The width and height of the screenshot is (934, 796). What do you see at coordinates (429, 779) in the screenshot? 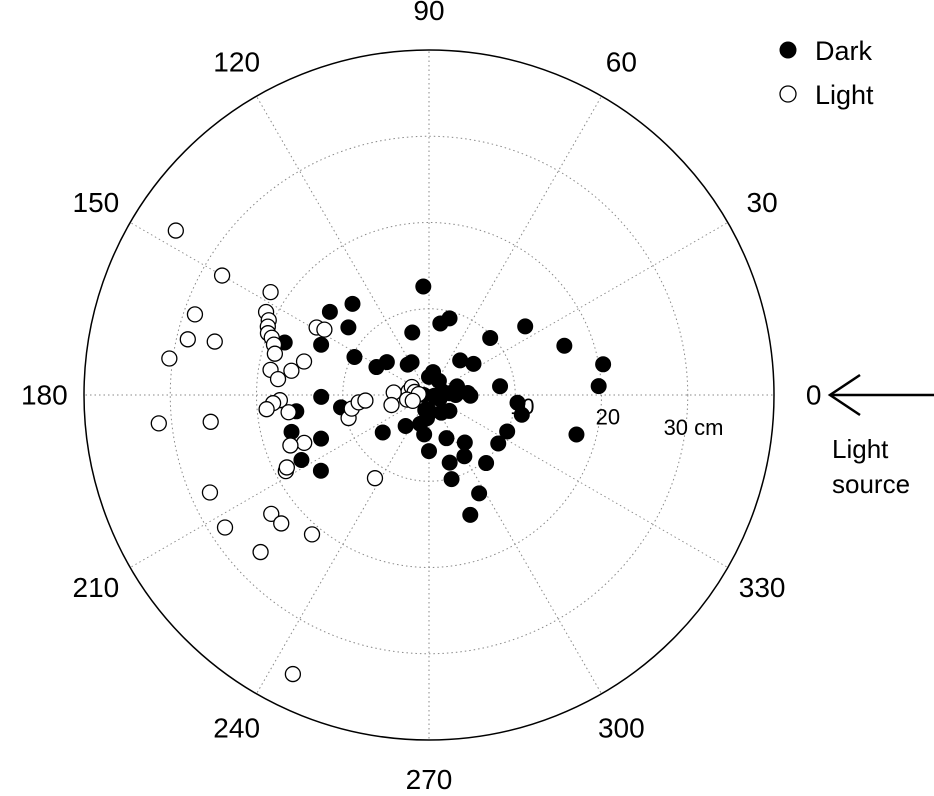
I see `angle-tick-270: 270` at bounding box center [429, 779].